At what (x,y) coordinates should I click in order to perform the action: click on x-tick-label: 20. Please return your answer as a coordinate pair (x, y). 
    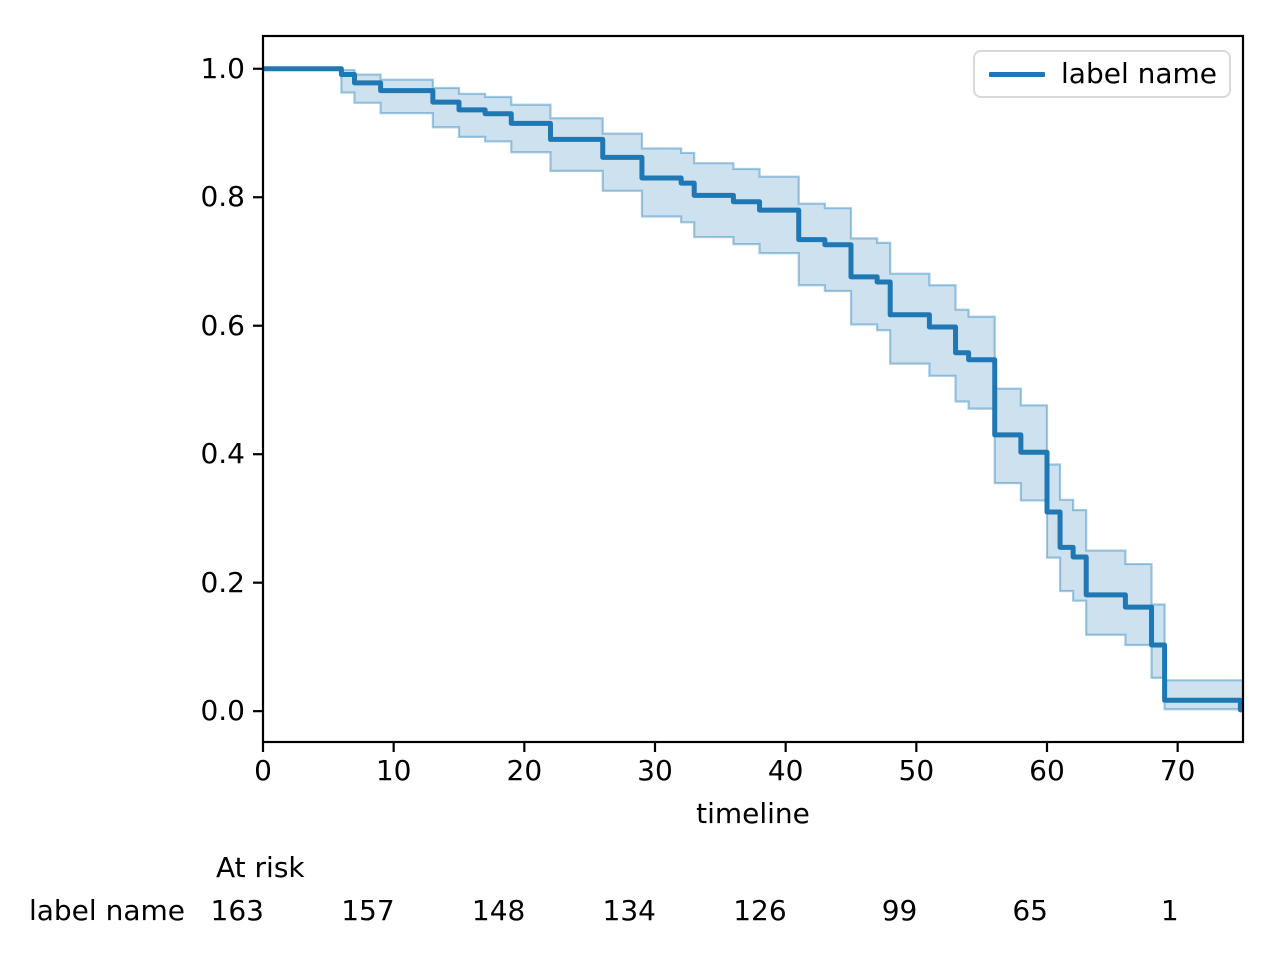
    Looking at the image, I should click on (524, 770).